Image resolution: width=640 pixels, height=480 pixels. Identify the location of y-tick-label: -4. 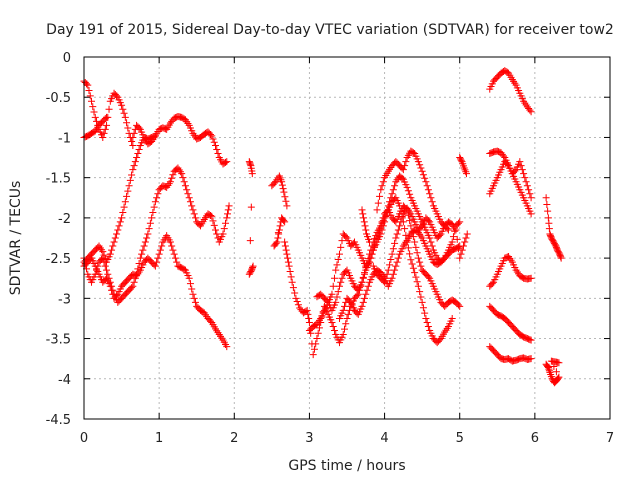
(64, 380).